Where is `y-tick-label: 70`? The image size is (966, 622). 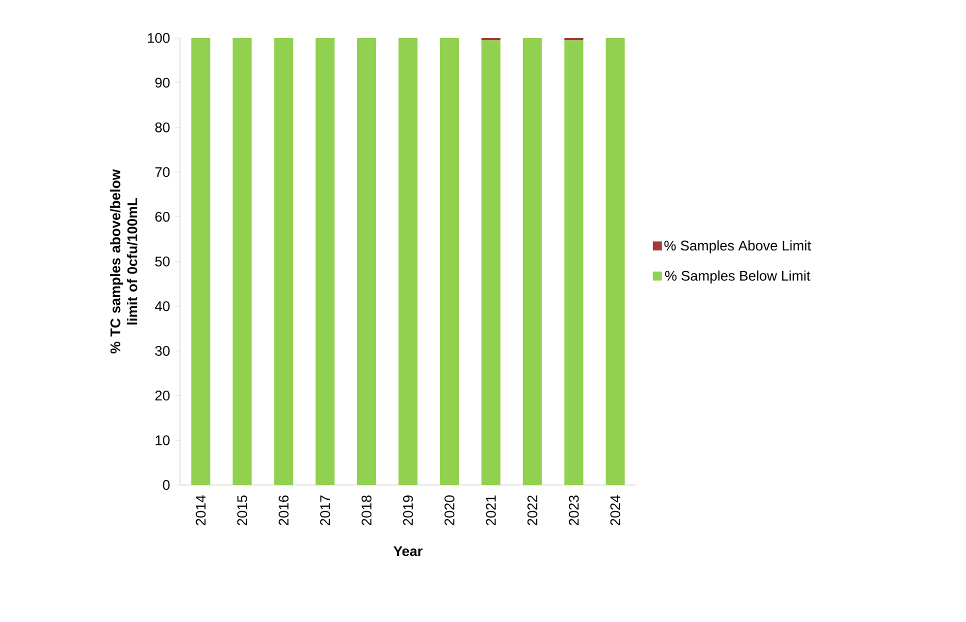 y-tick-label: 70 is located at coordinates (162, 172).